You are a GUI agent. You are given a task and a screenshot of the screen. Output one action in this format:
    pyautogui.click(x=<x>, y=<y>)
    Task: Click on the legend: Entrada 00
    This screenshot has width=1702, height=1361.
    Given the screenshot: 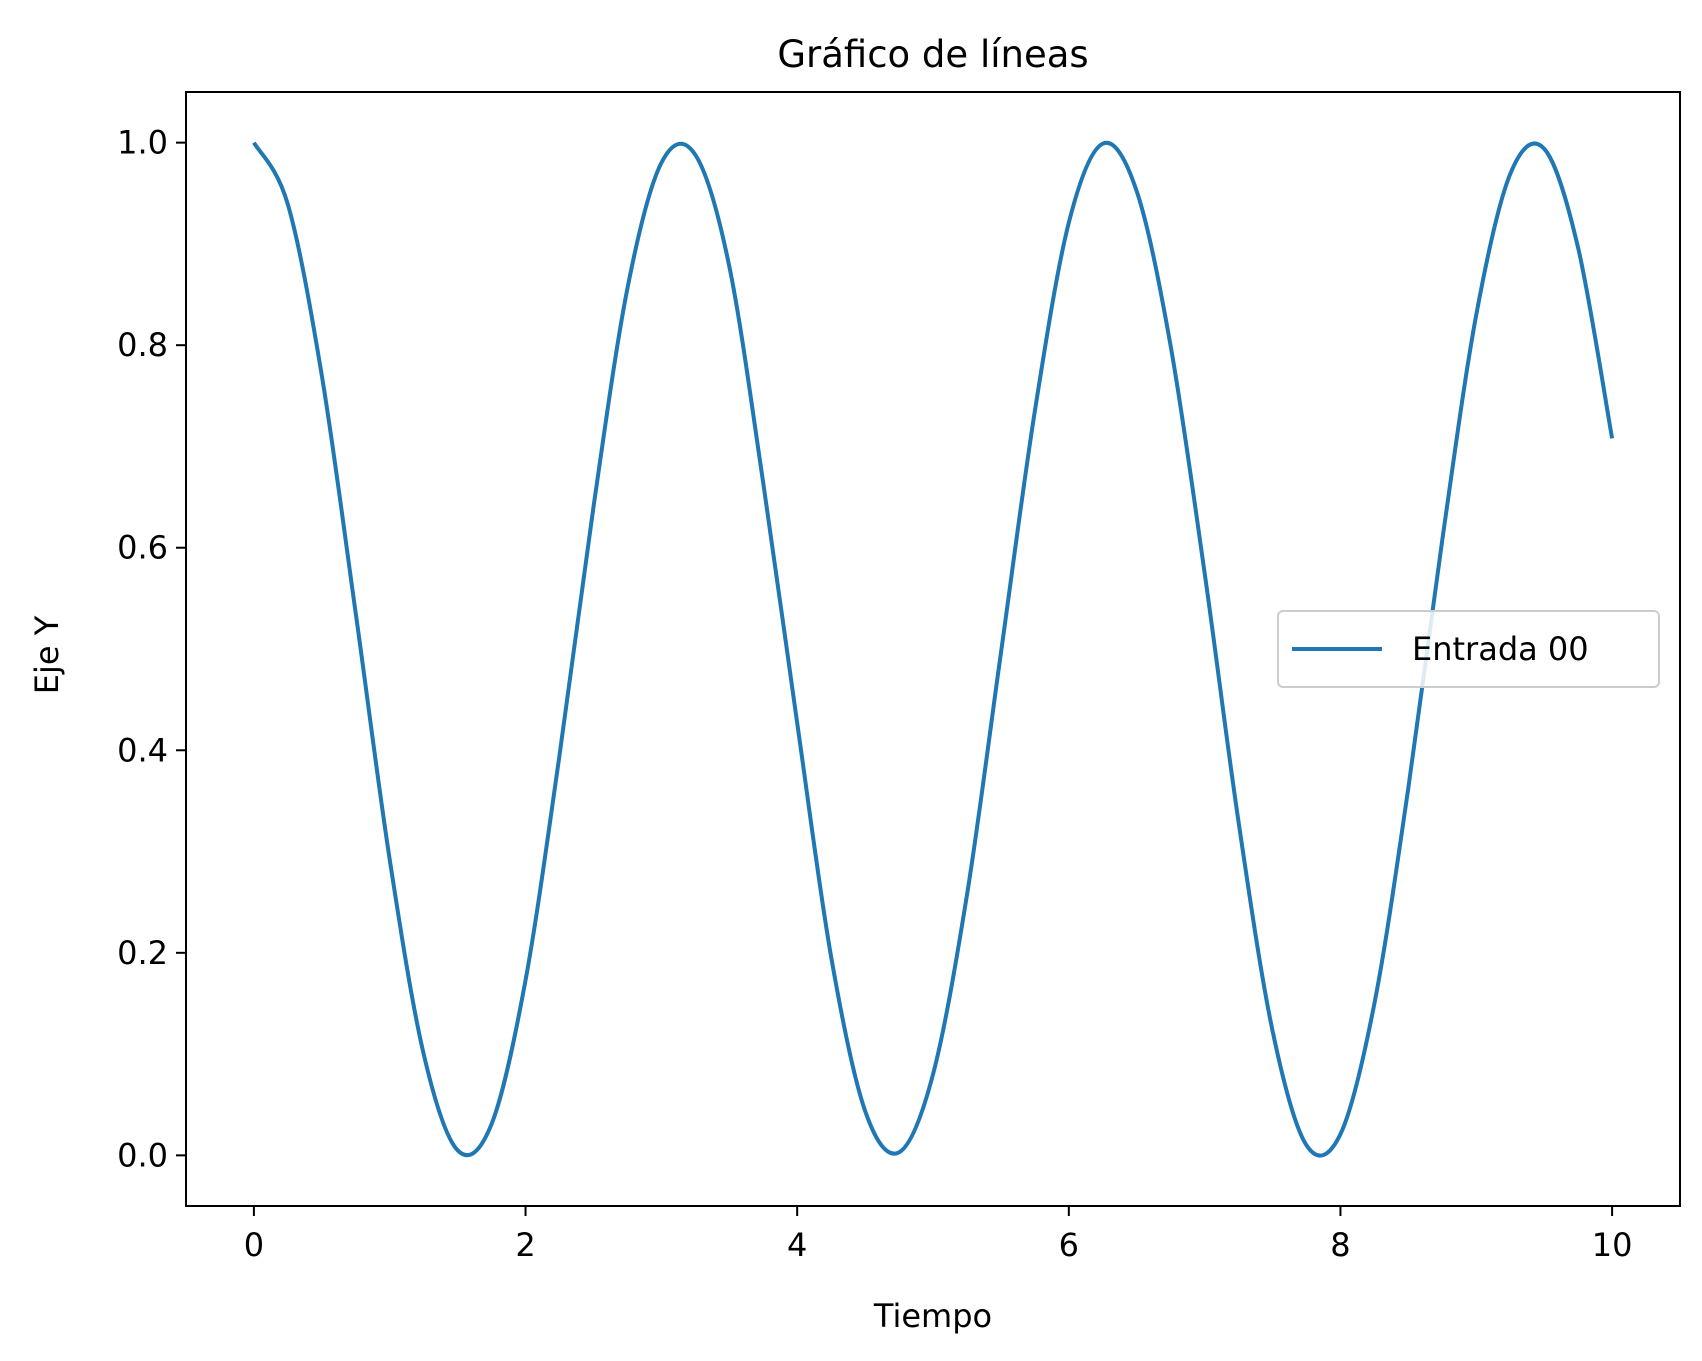 What is the action you would take?
    pyautogui.click(x=1468, y=649)
    